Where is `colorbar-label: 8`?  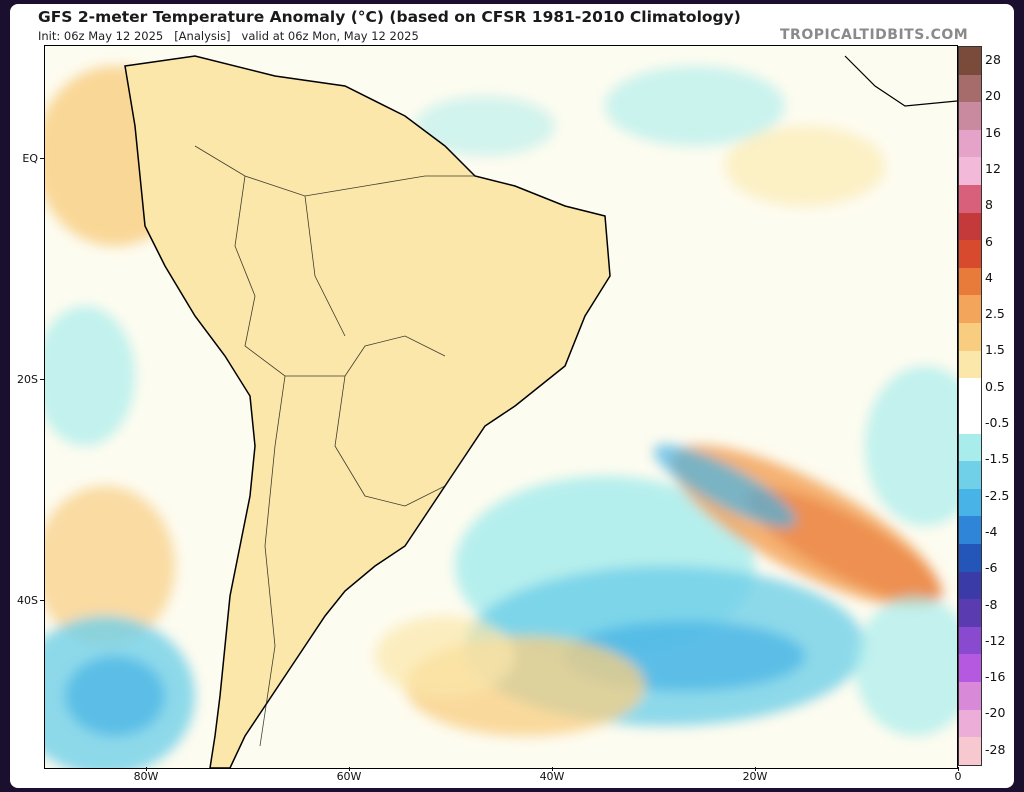 colorbar-label: 8 is located at coordinates (989, 205).